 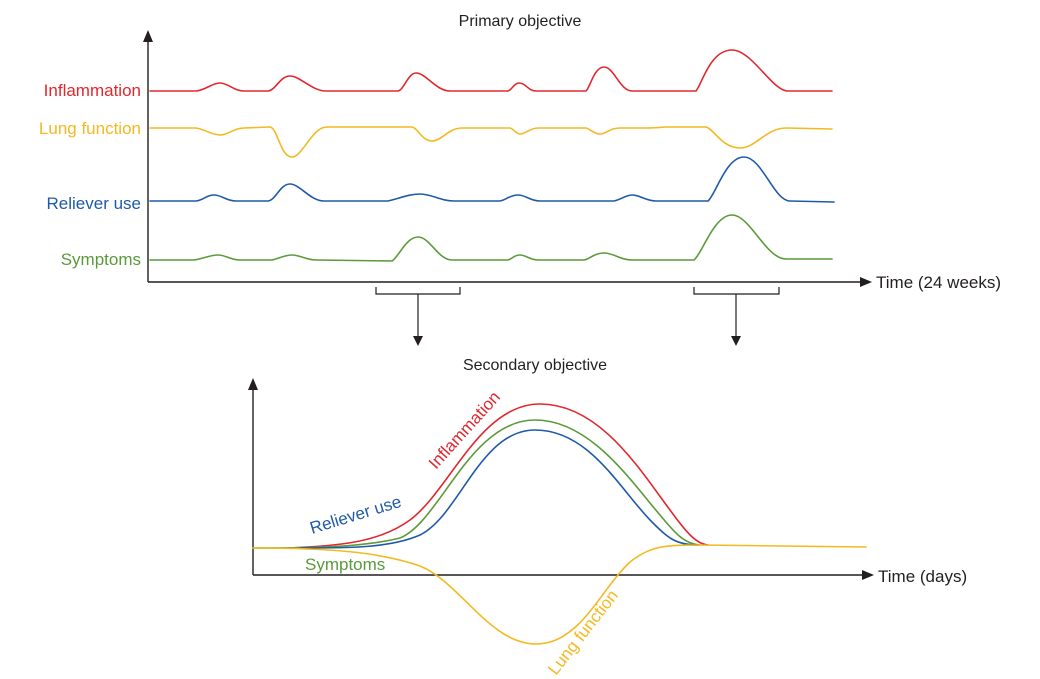 What do you see at coordinates (938, 282) in the screenshot?
I see `primary-x-axis-label: Time (24 weeks)` at bounding box center [938, 282].